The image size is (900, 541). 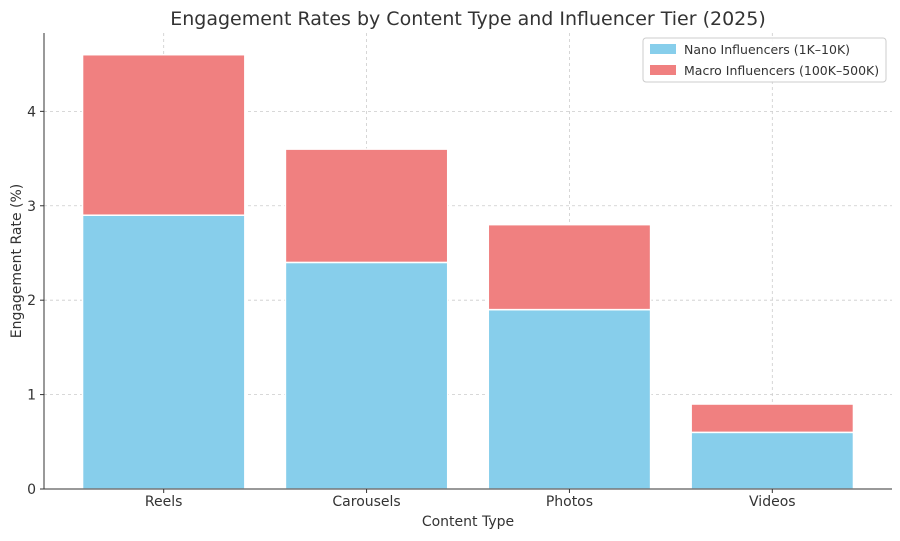 I want to click on bar-nano-videos, so click(x=772, y=460).